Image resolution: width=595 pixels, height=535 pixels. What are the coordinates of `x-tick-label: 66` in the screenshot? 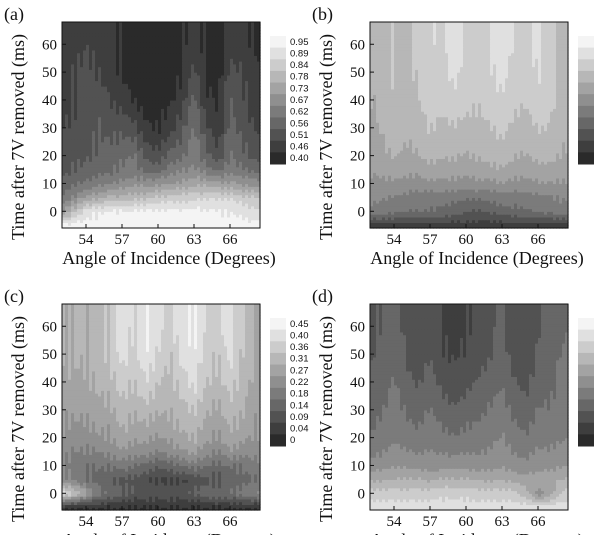 It's located at (231, 240).